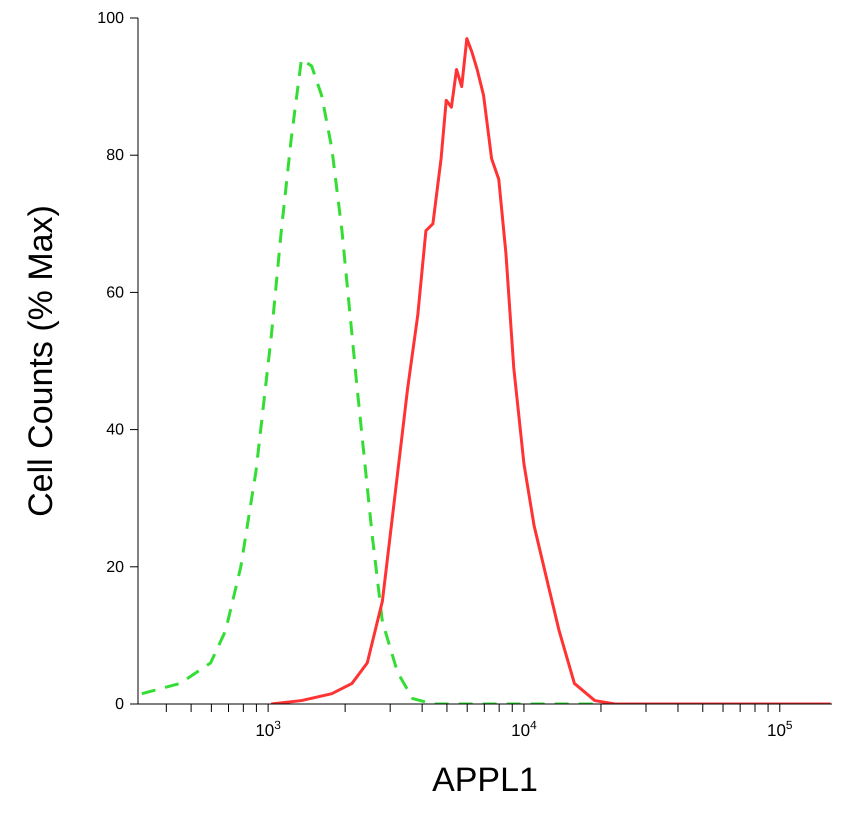  Describe the element at coordinates (115, 155) in the screenshot. I see `y-tick-label: 80` at that location.